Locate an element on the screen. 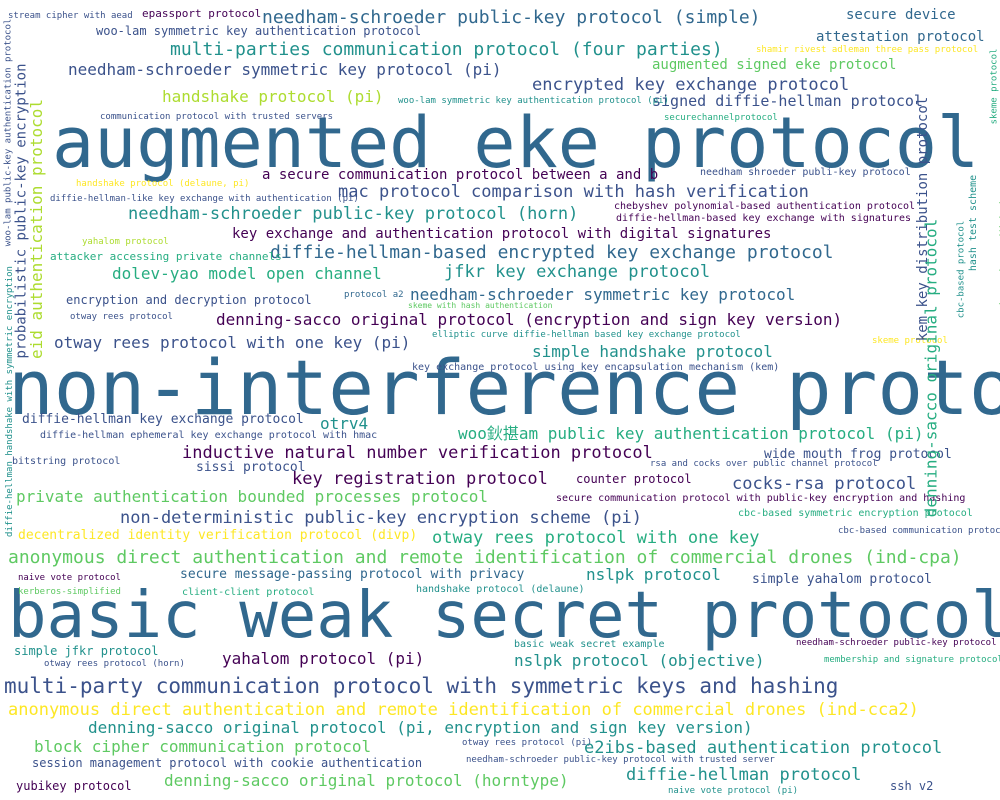  word-vertical: eid authentication protocol is located at coordinates (37, 229).